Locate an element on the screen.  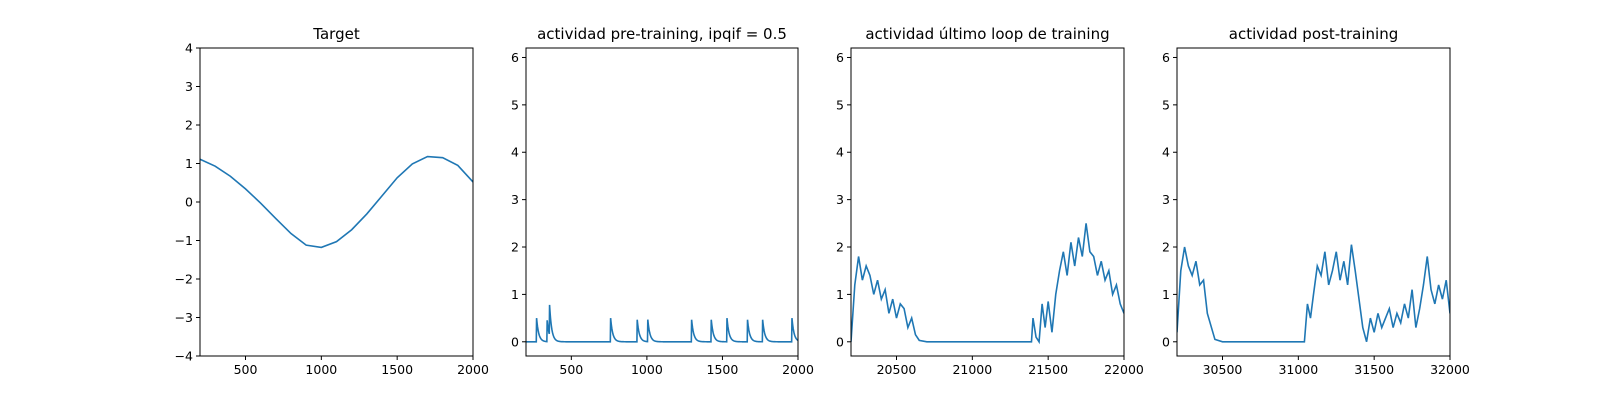
x-tick-label: 21000 is located at coordinates (972, 369).